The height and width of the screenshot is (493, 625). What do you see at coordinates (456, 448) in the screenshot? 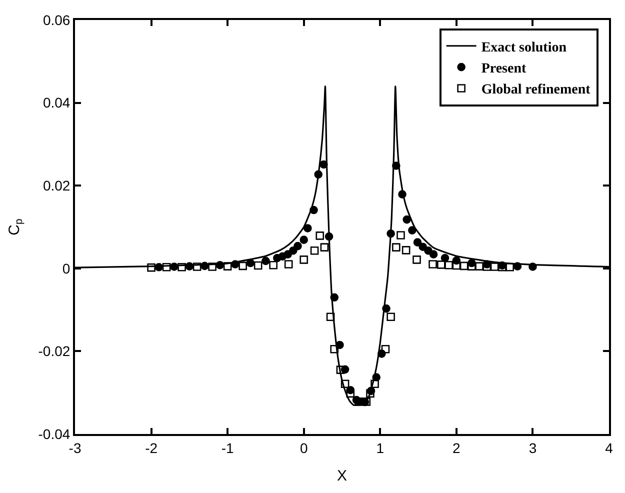
I see `x-tick-label: 2` at bounding box center [456, 448].